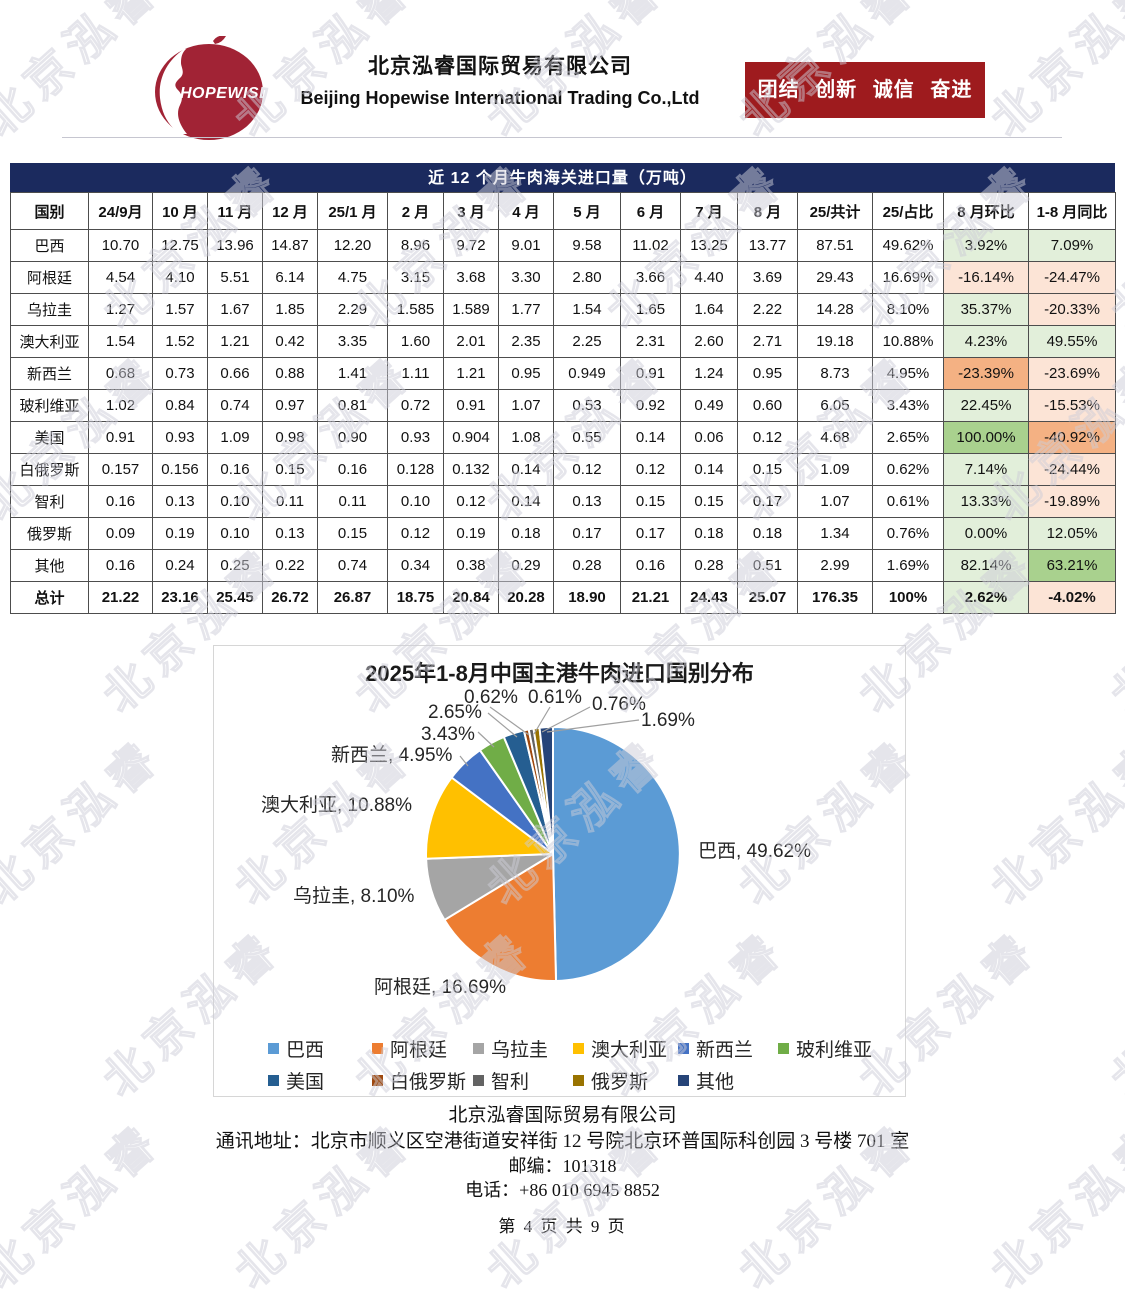 This screenshot has width=1125, height=1303. Describe the element at coordinates (587, 565) in the screenshot. I see `value-cell: 0.28` at that location.